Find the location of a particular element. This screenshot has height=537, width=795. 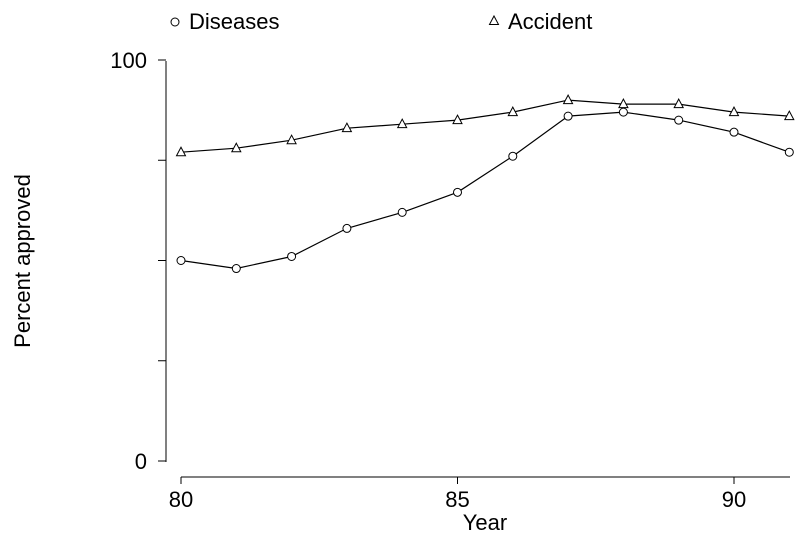

legend-marker-accident is located at coordinates (494, 19).